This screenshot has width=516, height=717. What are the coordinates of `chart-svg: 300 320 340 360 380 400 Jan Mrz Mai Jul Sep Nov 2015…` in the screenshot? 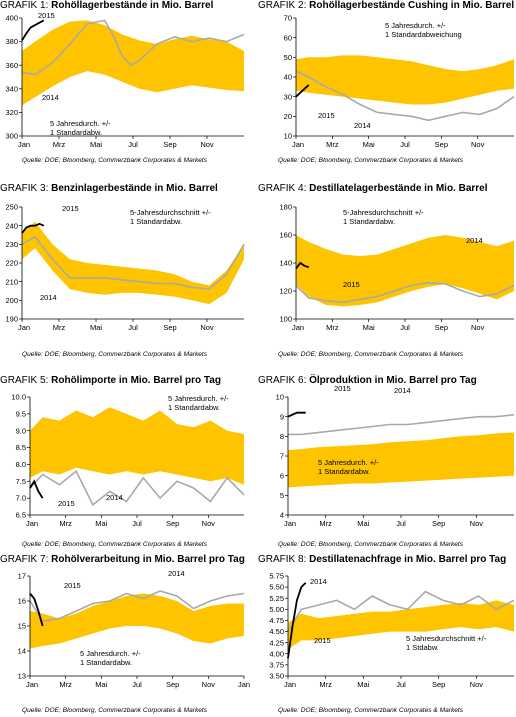 It's located at (125, 80).